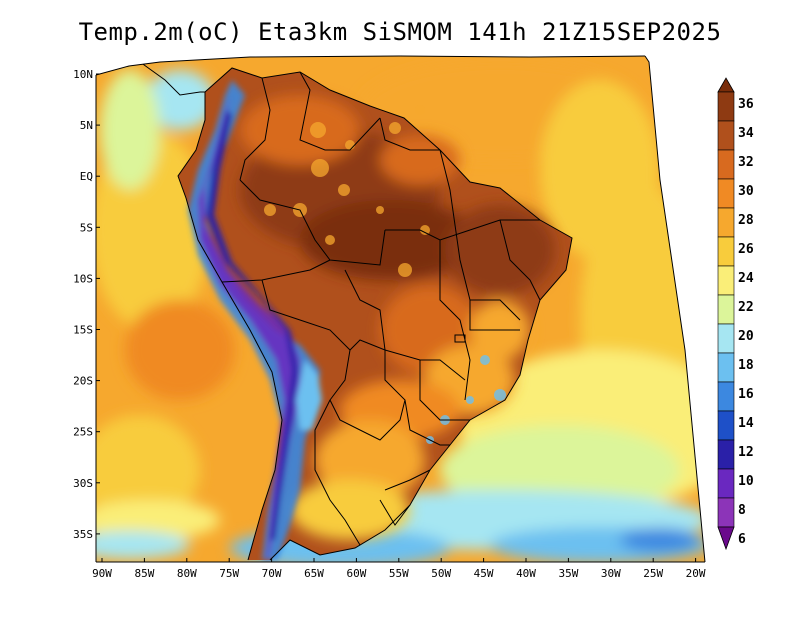  I want to click on lon-tick-label: 30W, so click(611, 573).